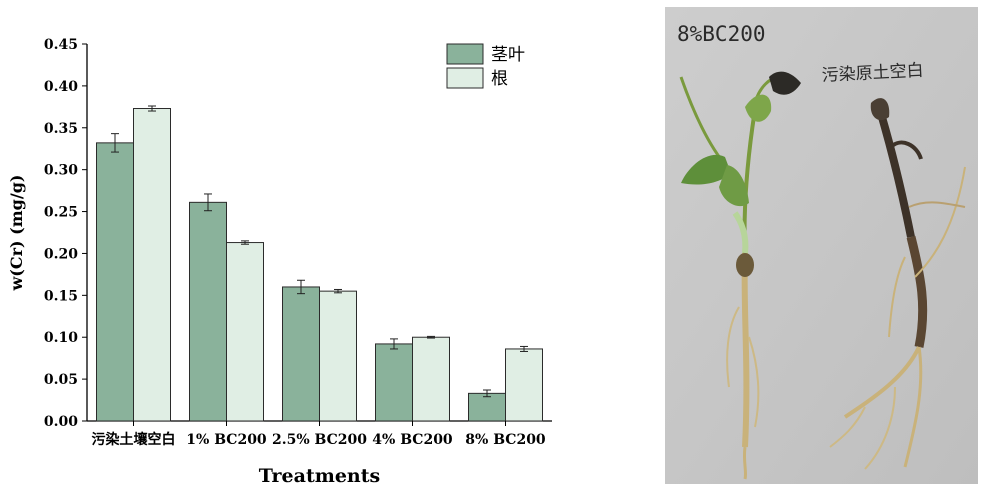 The width and height of the screenshot is (988, 497). Describe the element at coordinates (505, 440) in the screenshot. I see `x-tick-label: 8% BC200` at that location.